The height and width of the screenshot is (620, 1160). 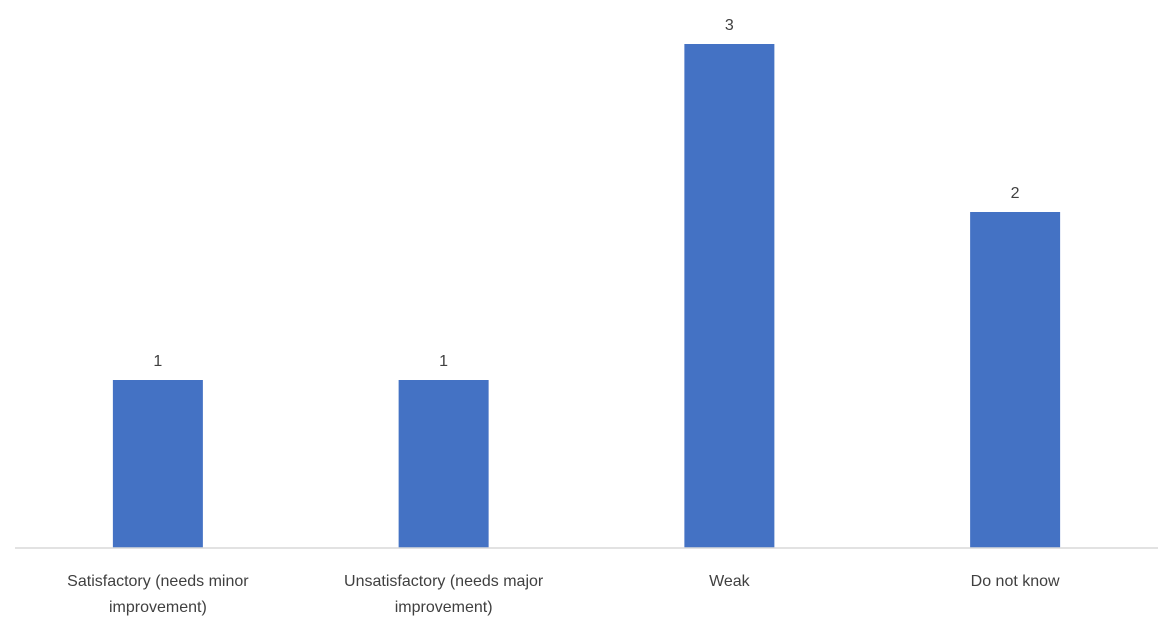 What do you see at coordinates (444, 581) in the screenshot?
I see `category-label-line: Unsatisfactory (needs major` at bounding box center [444, 581].